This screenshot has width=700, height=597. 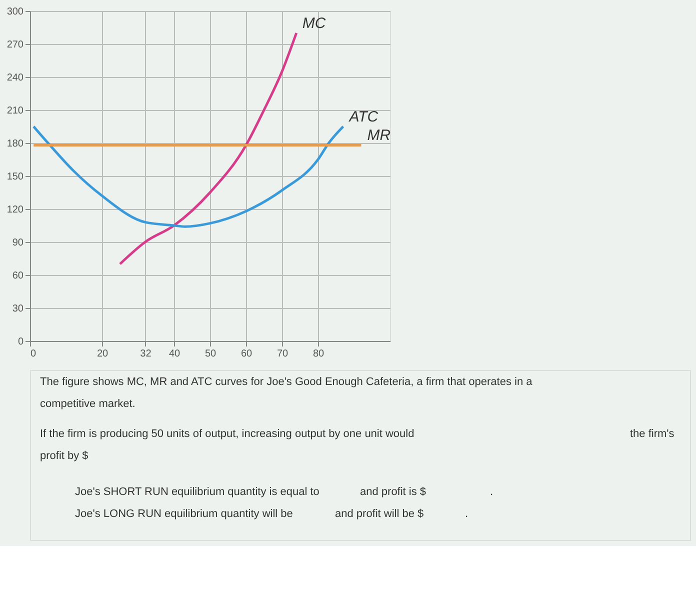 I want to click on y-tick-label: 150, so click(x=15, y=177).